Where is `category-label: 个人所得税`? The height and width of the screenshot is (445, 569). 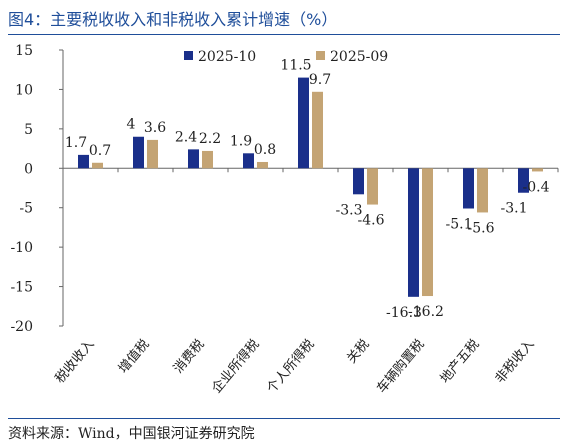
category-label: 个人所得税 is located at coordinates (291, 366).